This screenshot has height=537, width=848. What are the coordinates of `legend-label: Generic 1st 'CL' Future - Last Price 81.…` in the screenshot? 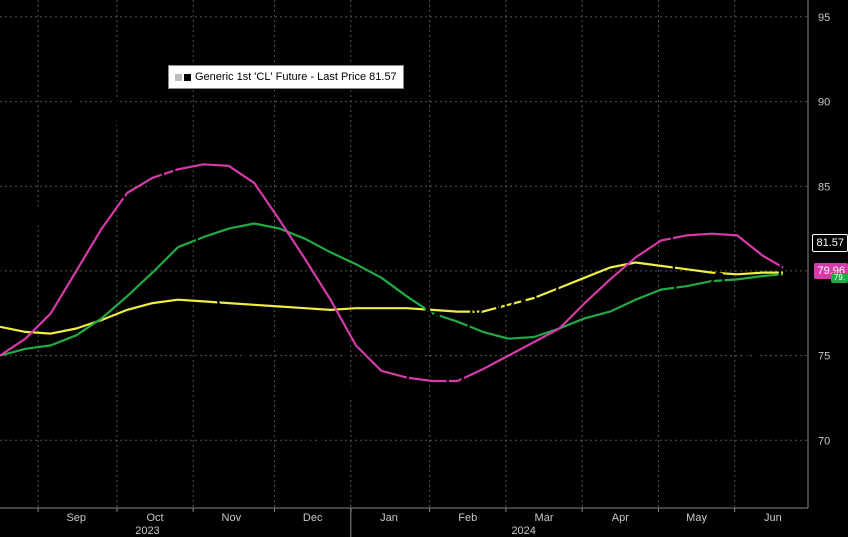 It's located at (296, 77).